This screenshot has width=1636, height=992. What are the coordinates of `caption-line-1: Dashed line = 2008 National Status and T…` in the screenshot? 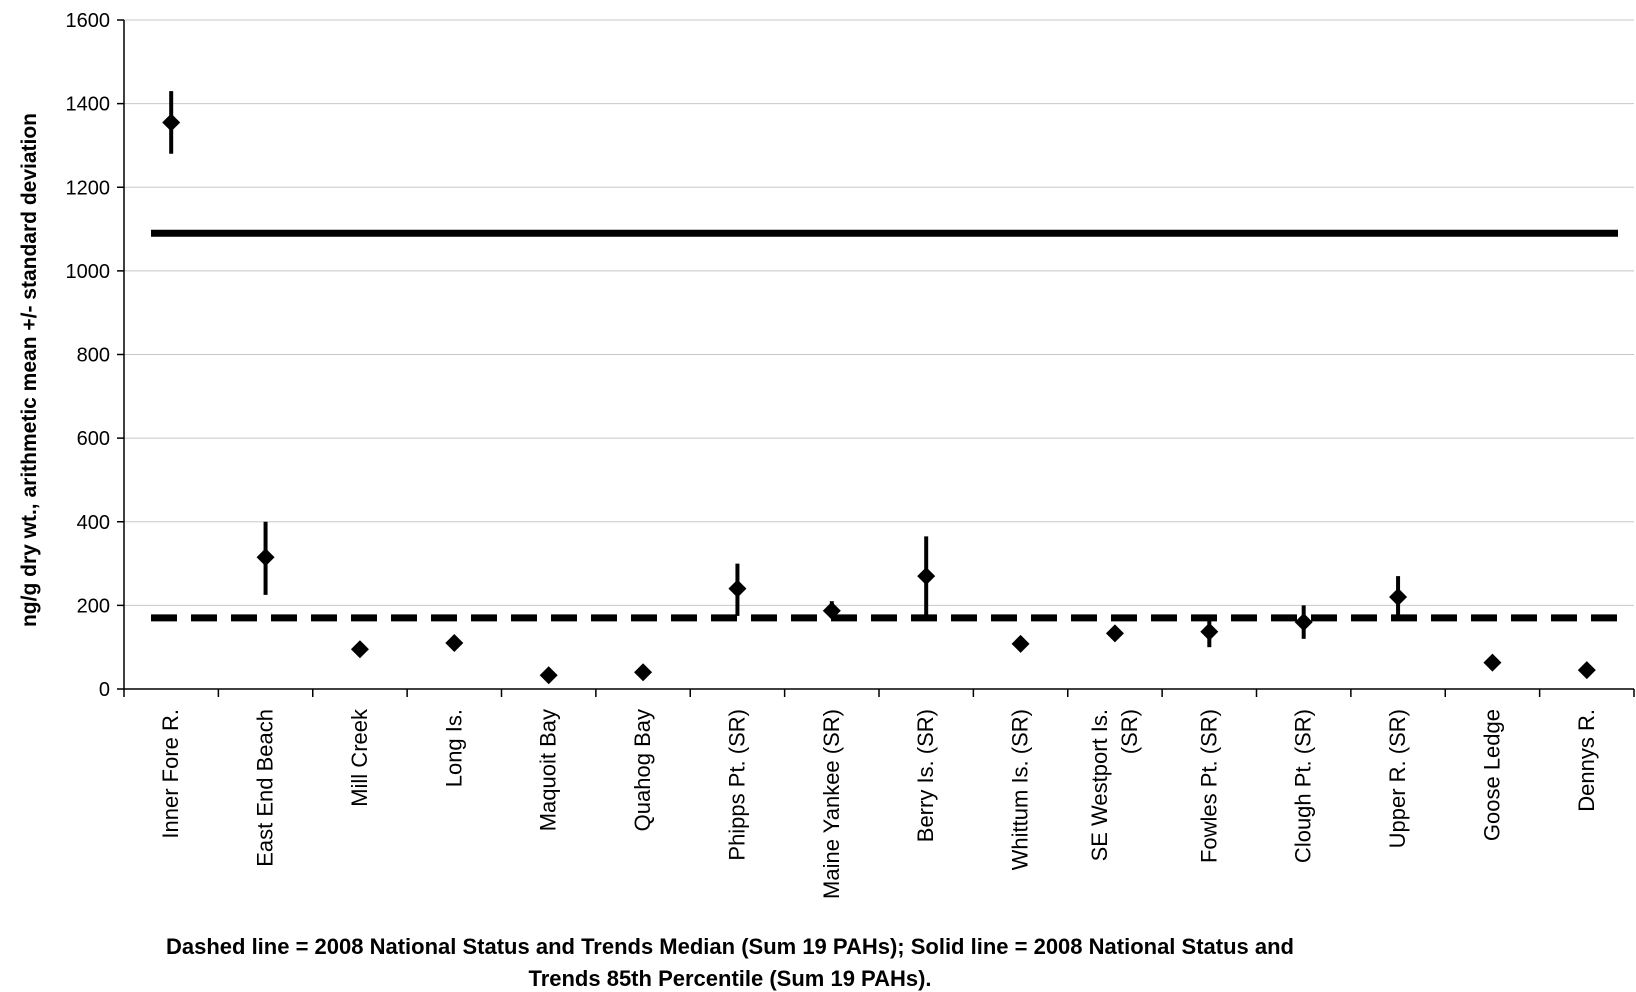 It's located at (729, 946).